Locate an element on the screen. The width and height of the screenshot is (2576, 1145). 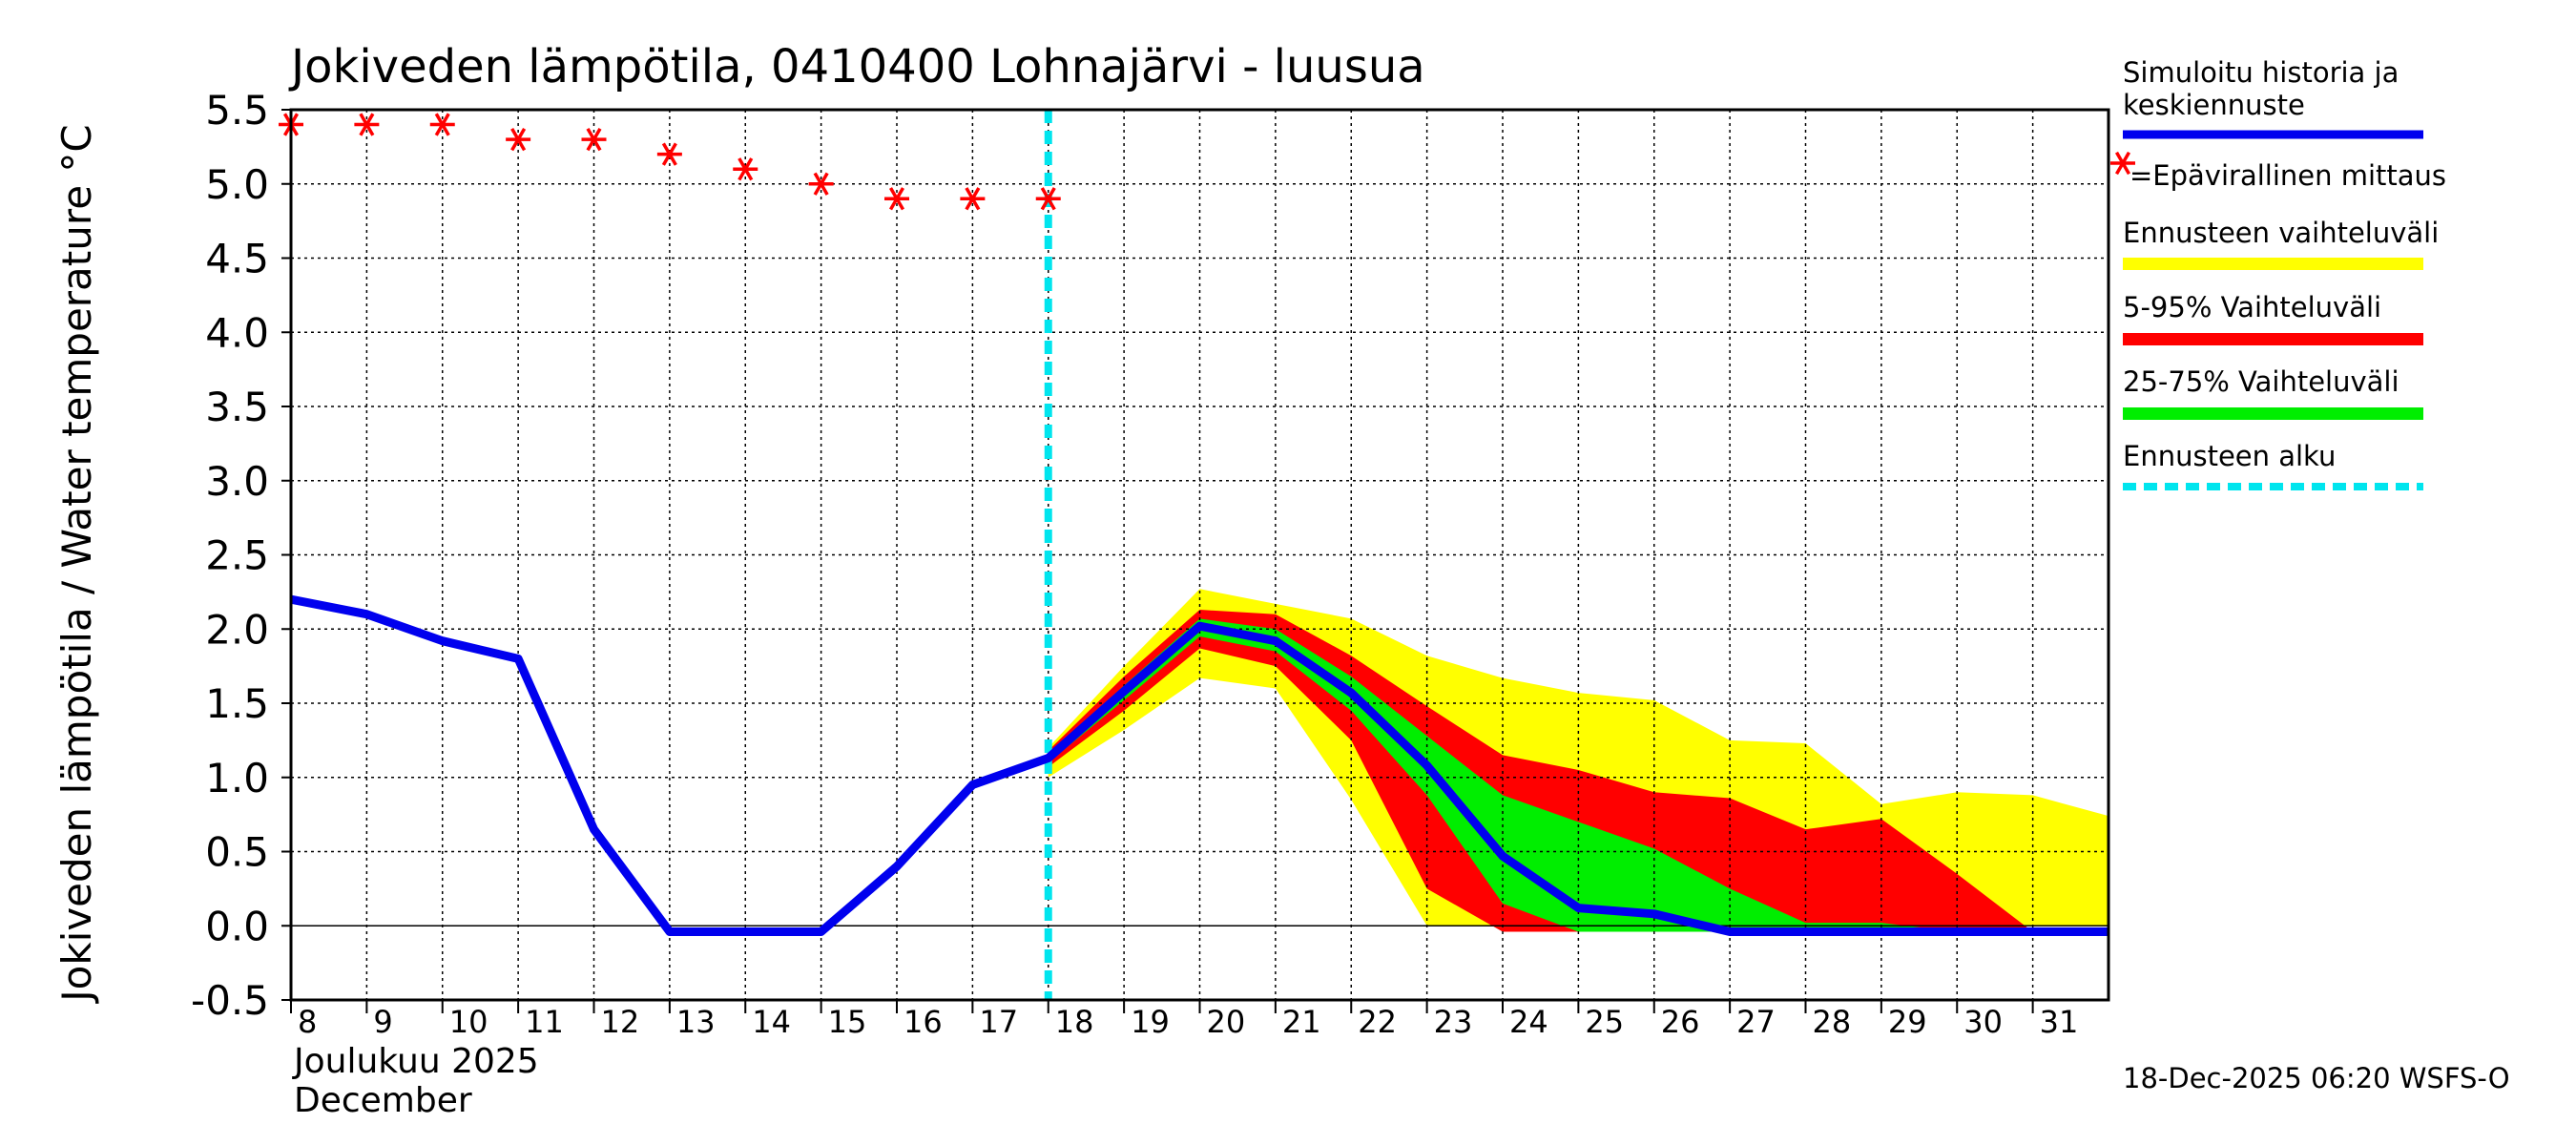
legend-label-mean: Simuloitu historia ja is located at coordinates (2261, 72).